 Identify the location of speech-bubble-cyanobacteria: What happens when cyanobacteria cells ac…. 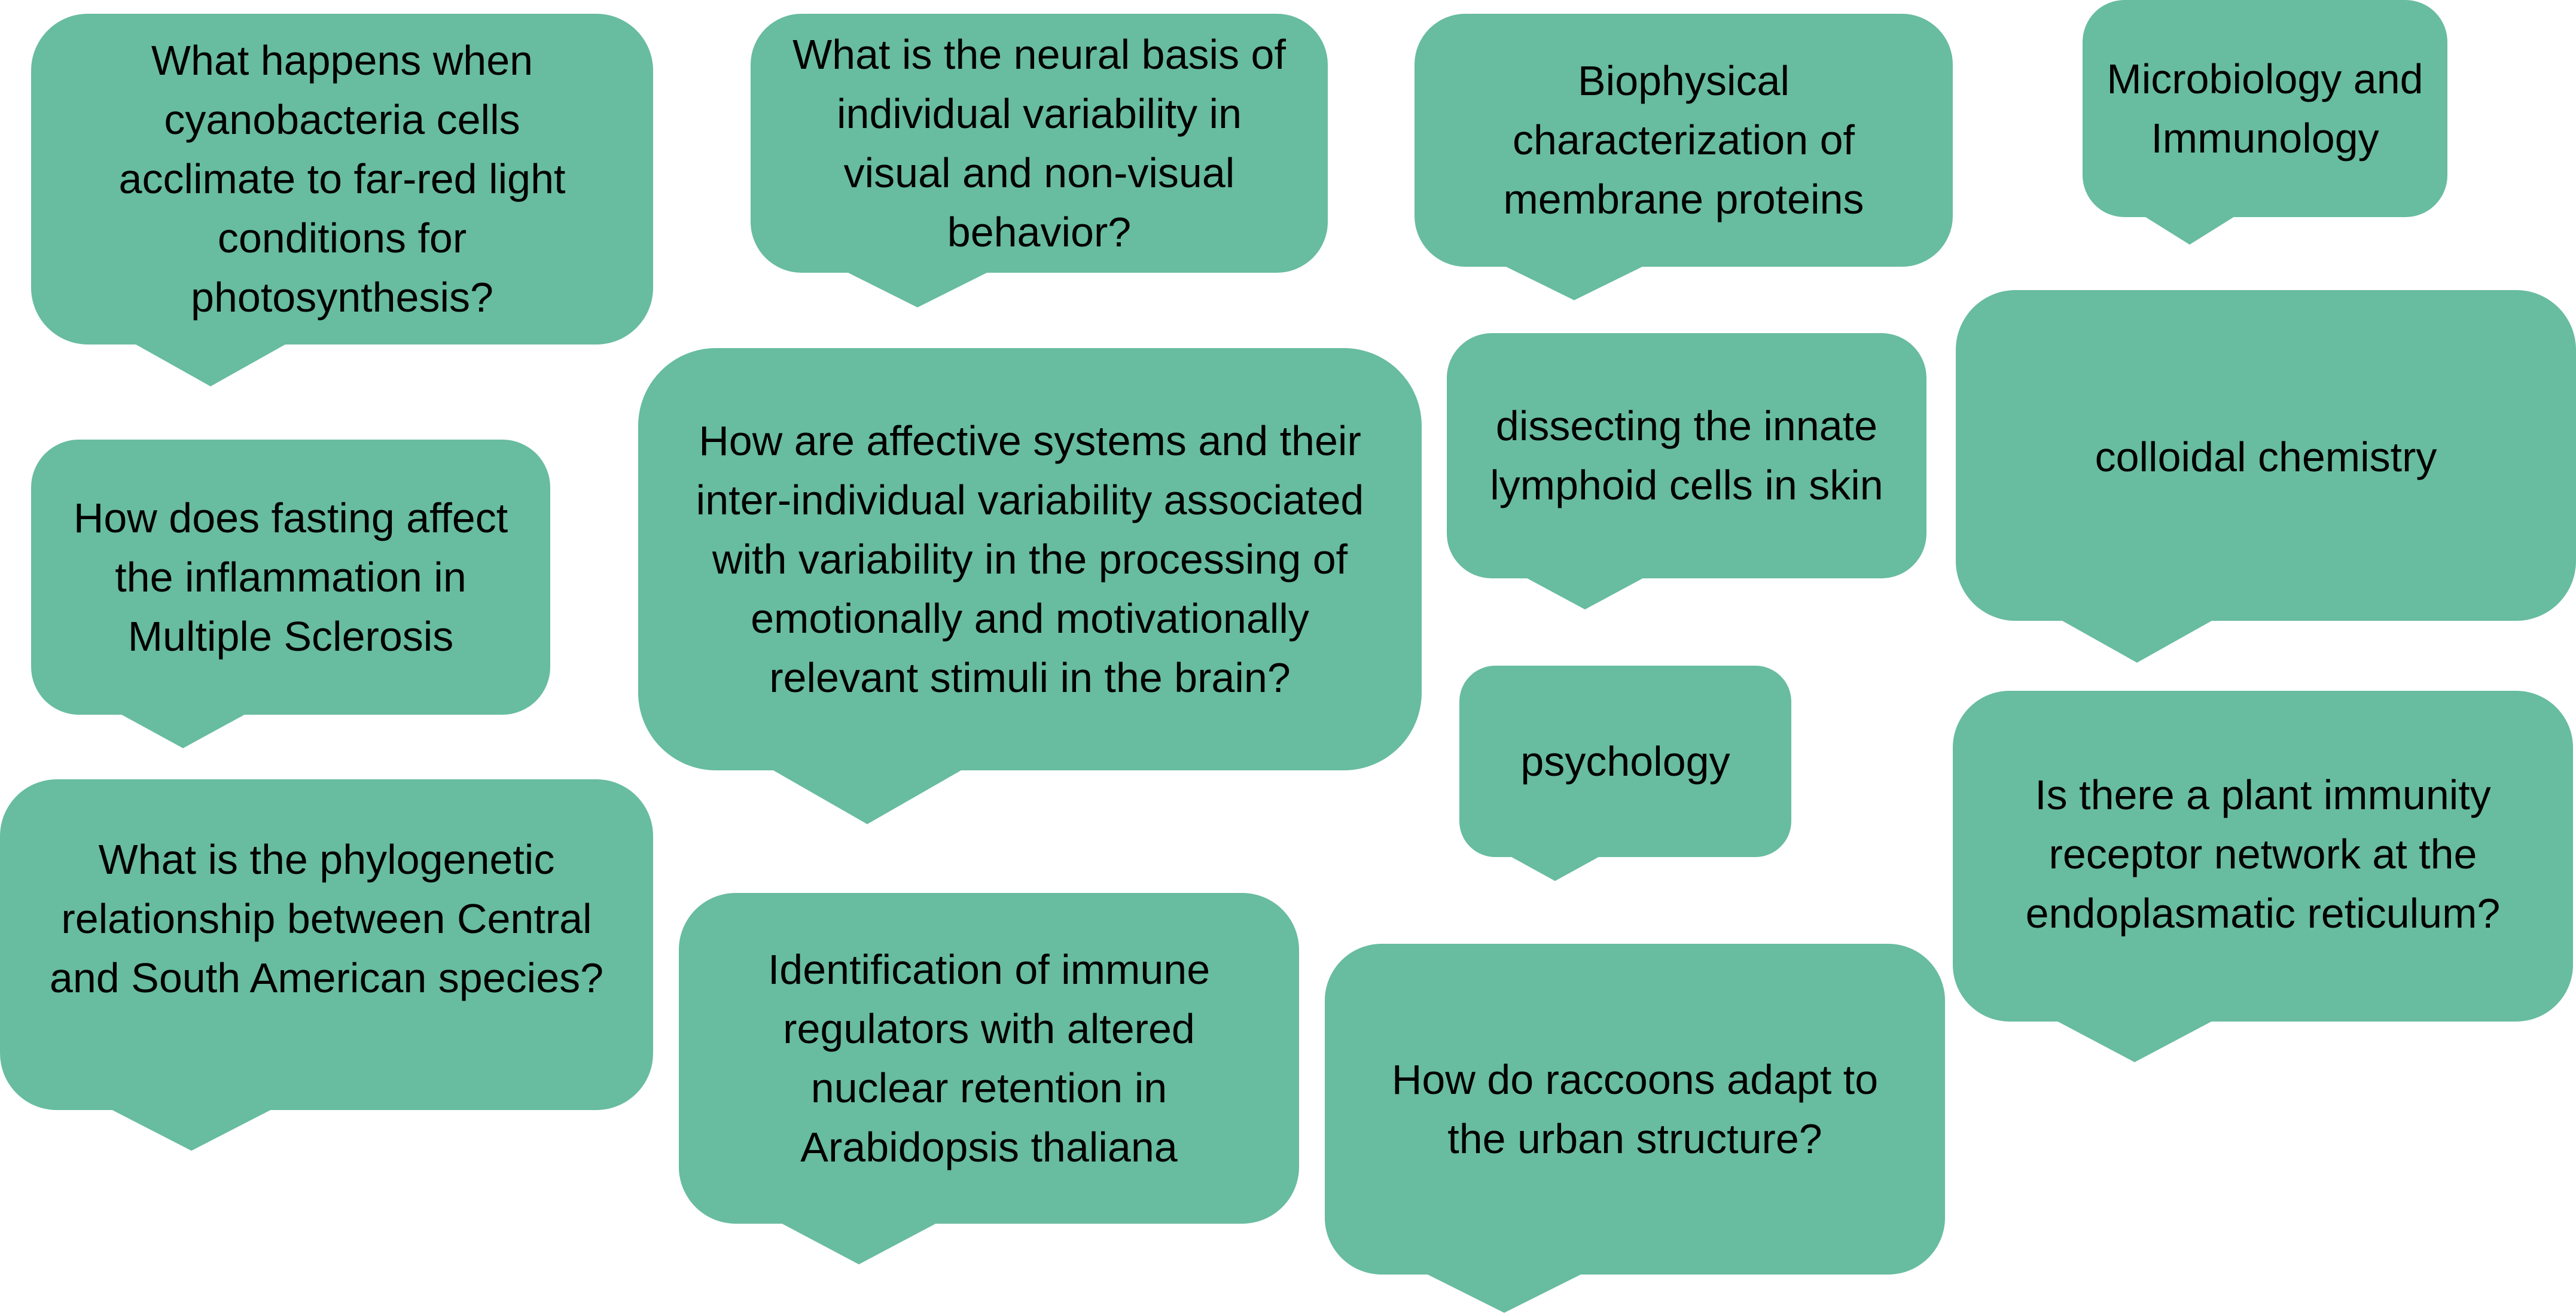
(342, 179).